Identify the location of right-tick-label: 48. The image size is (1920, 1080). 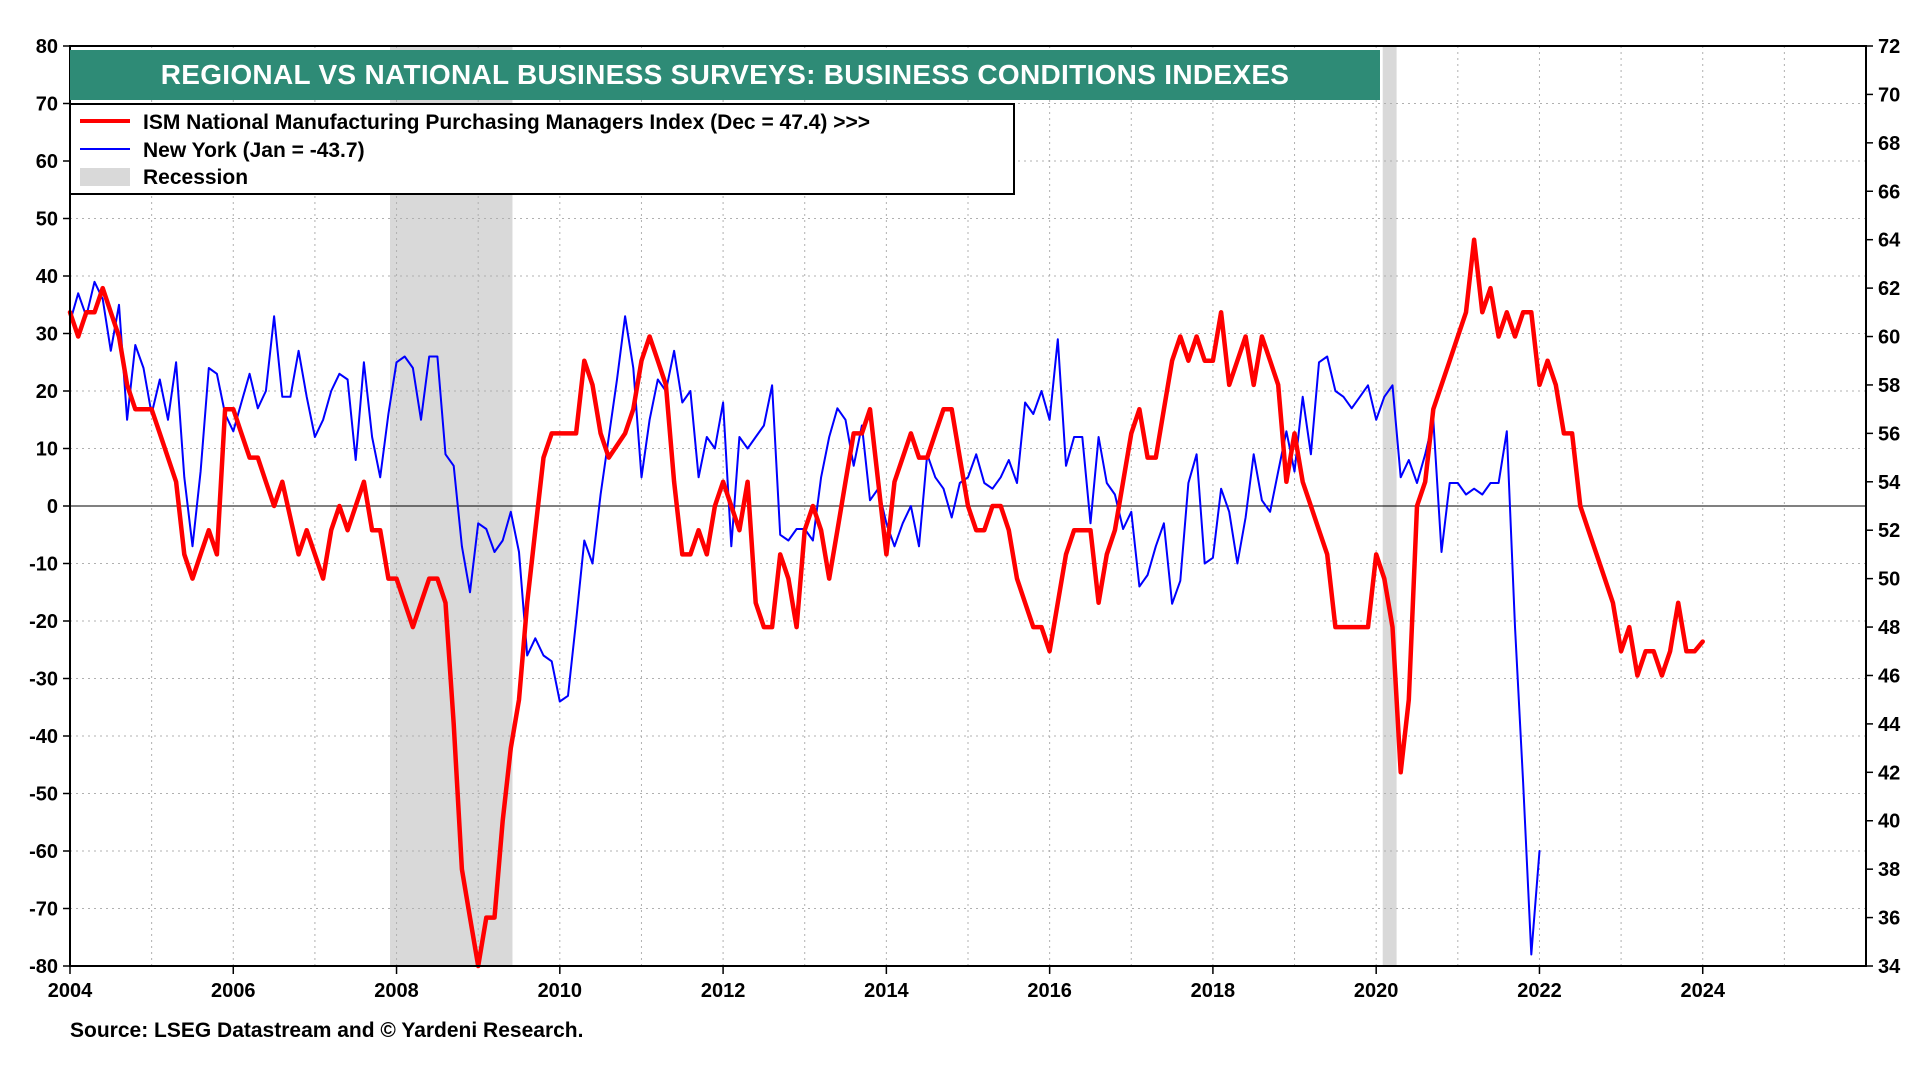
(1889, 628).